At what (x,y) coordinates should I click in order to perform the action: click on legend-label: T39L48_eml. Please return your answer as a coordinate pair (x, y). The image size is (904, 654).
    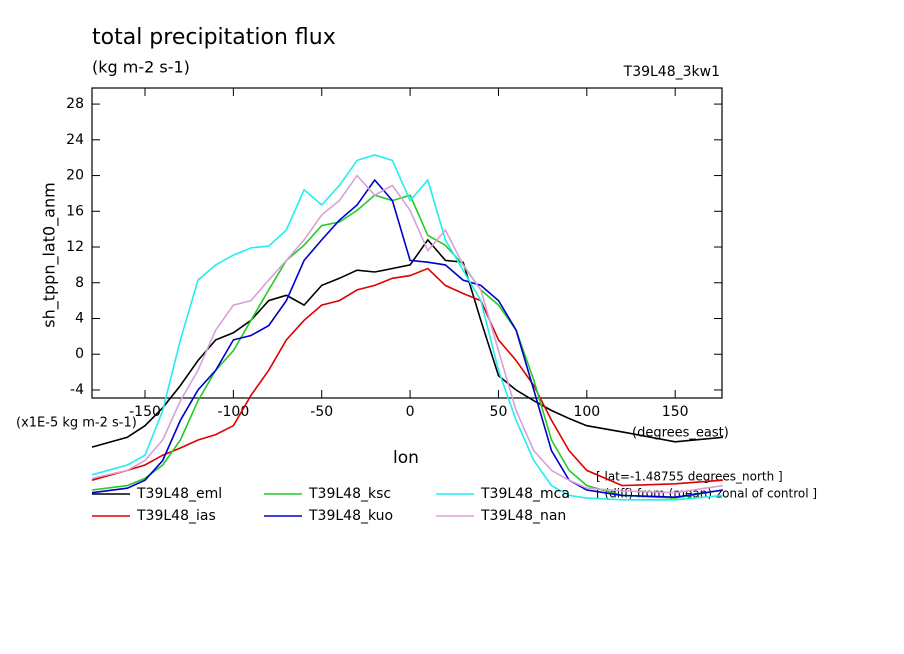
    Looking at the image, I should click on (179, 494).